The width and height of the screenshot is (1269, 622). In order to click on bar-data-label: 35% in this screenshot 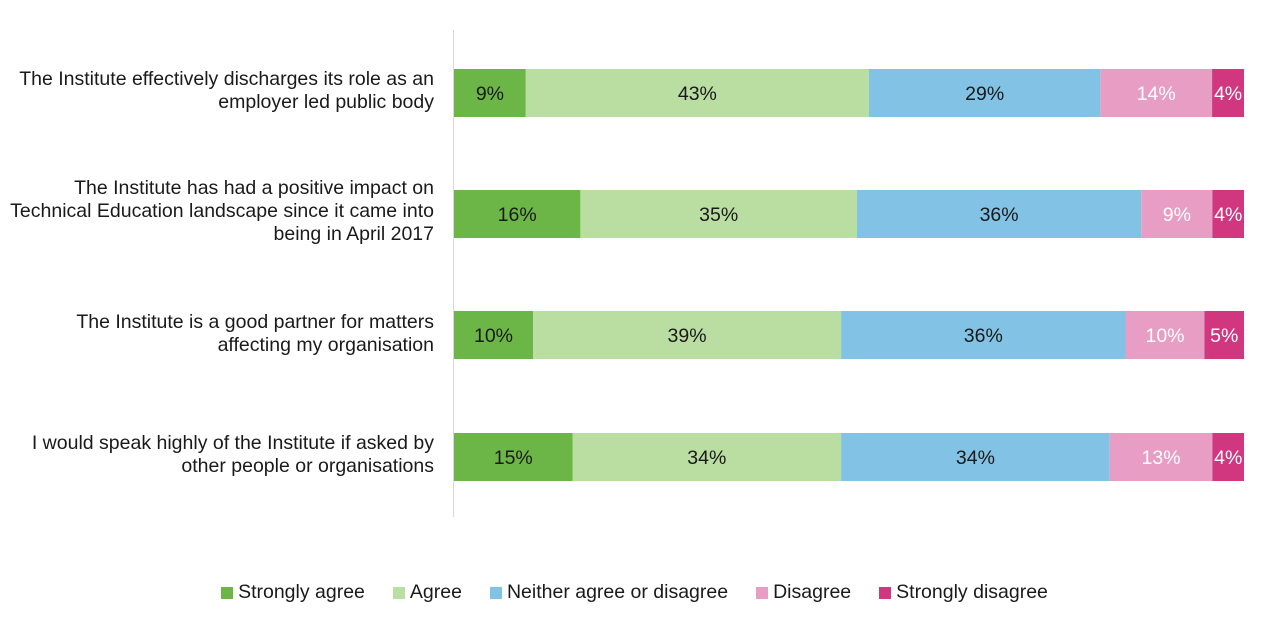, I will do `click(718, 215)`.